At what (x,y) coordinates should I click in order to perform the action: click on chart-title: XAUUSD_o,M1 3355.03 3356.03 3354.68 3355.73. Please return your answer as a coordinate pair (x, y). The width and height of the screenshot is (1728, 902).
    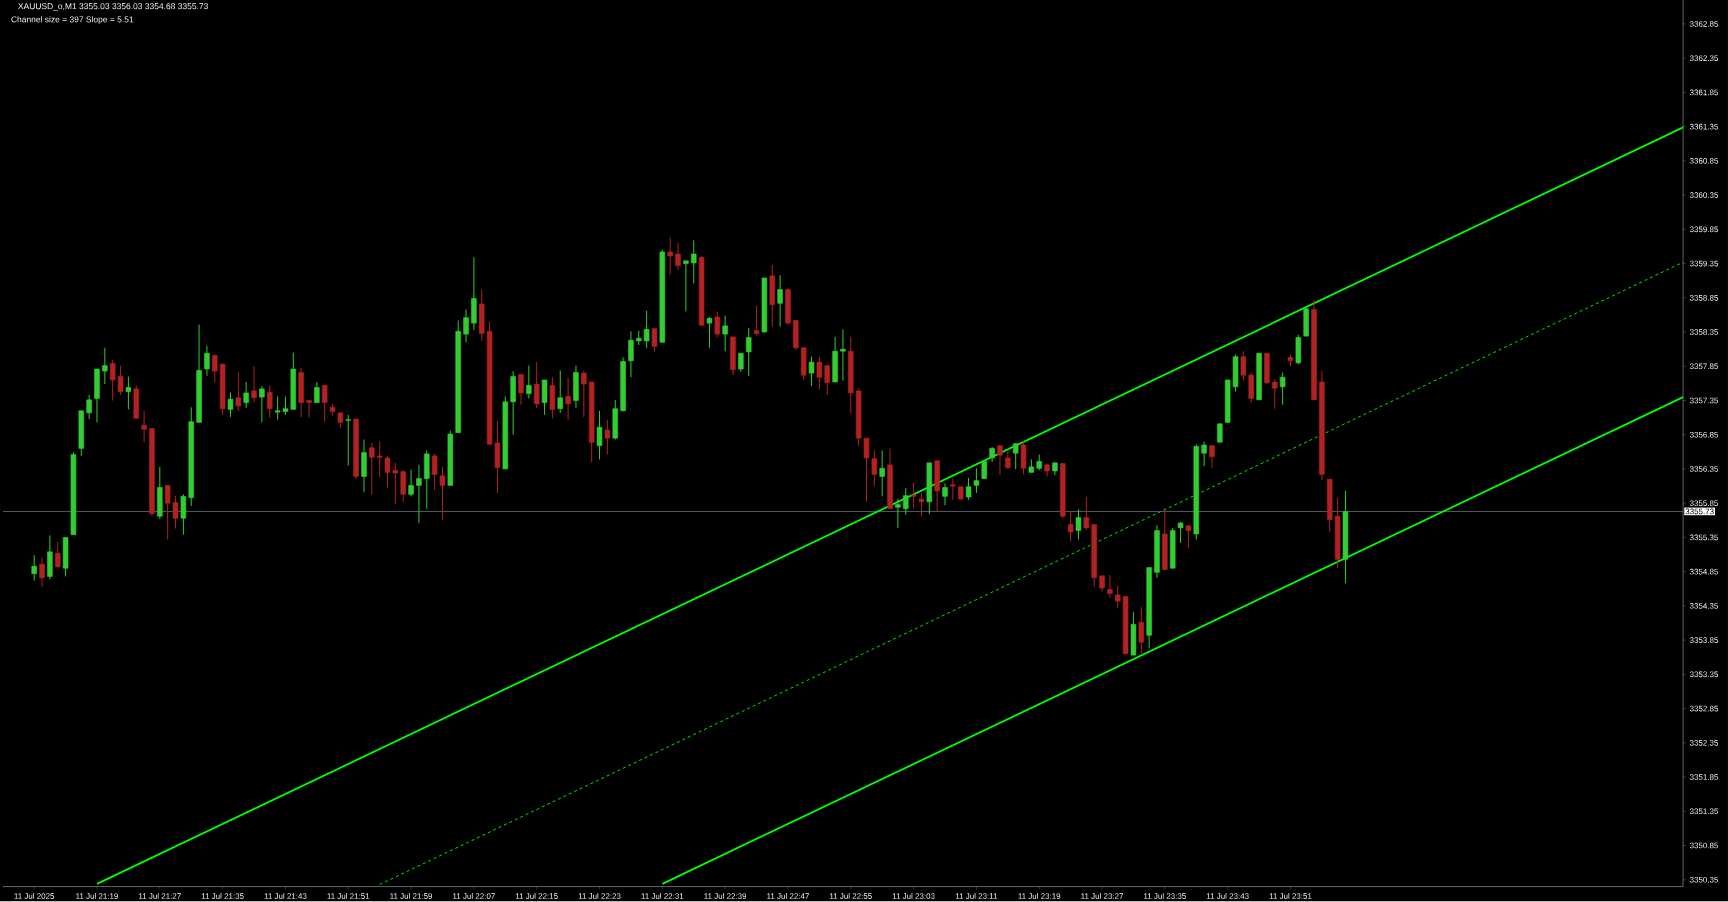
    Looking at the image, I should click on (113, 7).